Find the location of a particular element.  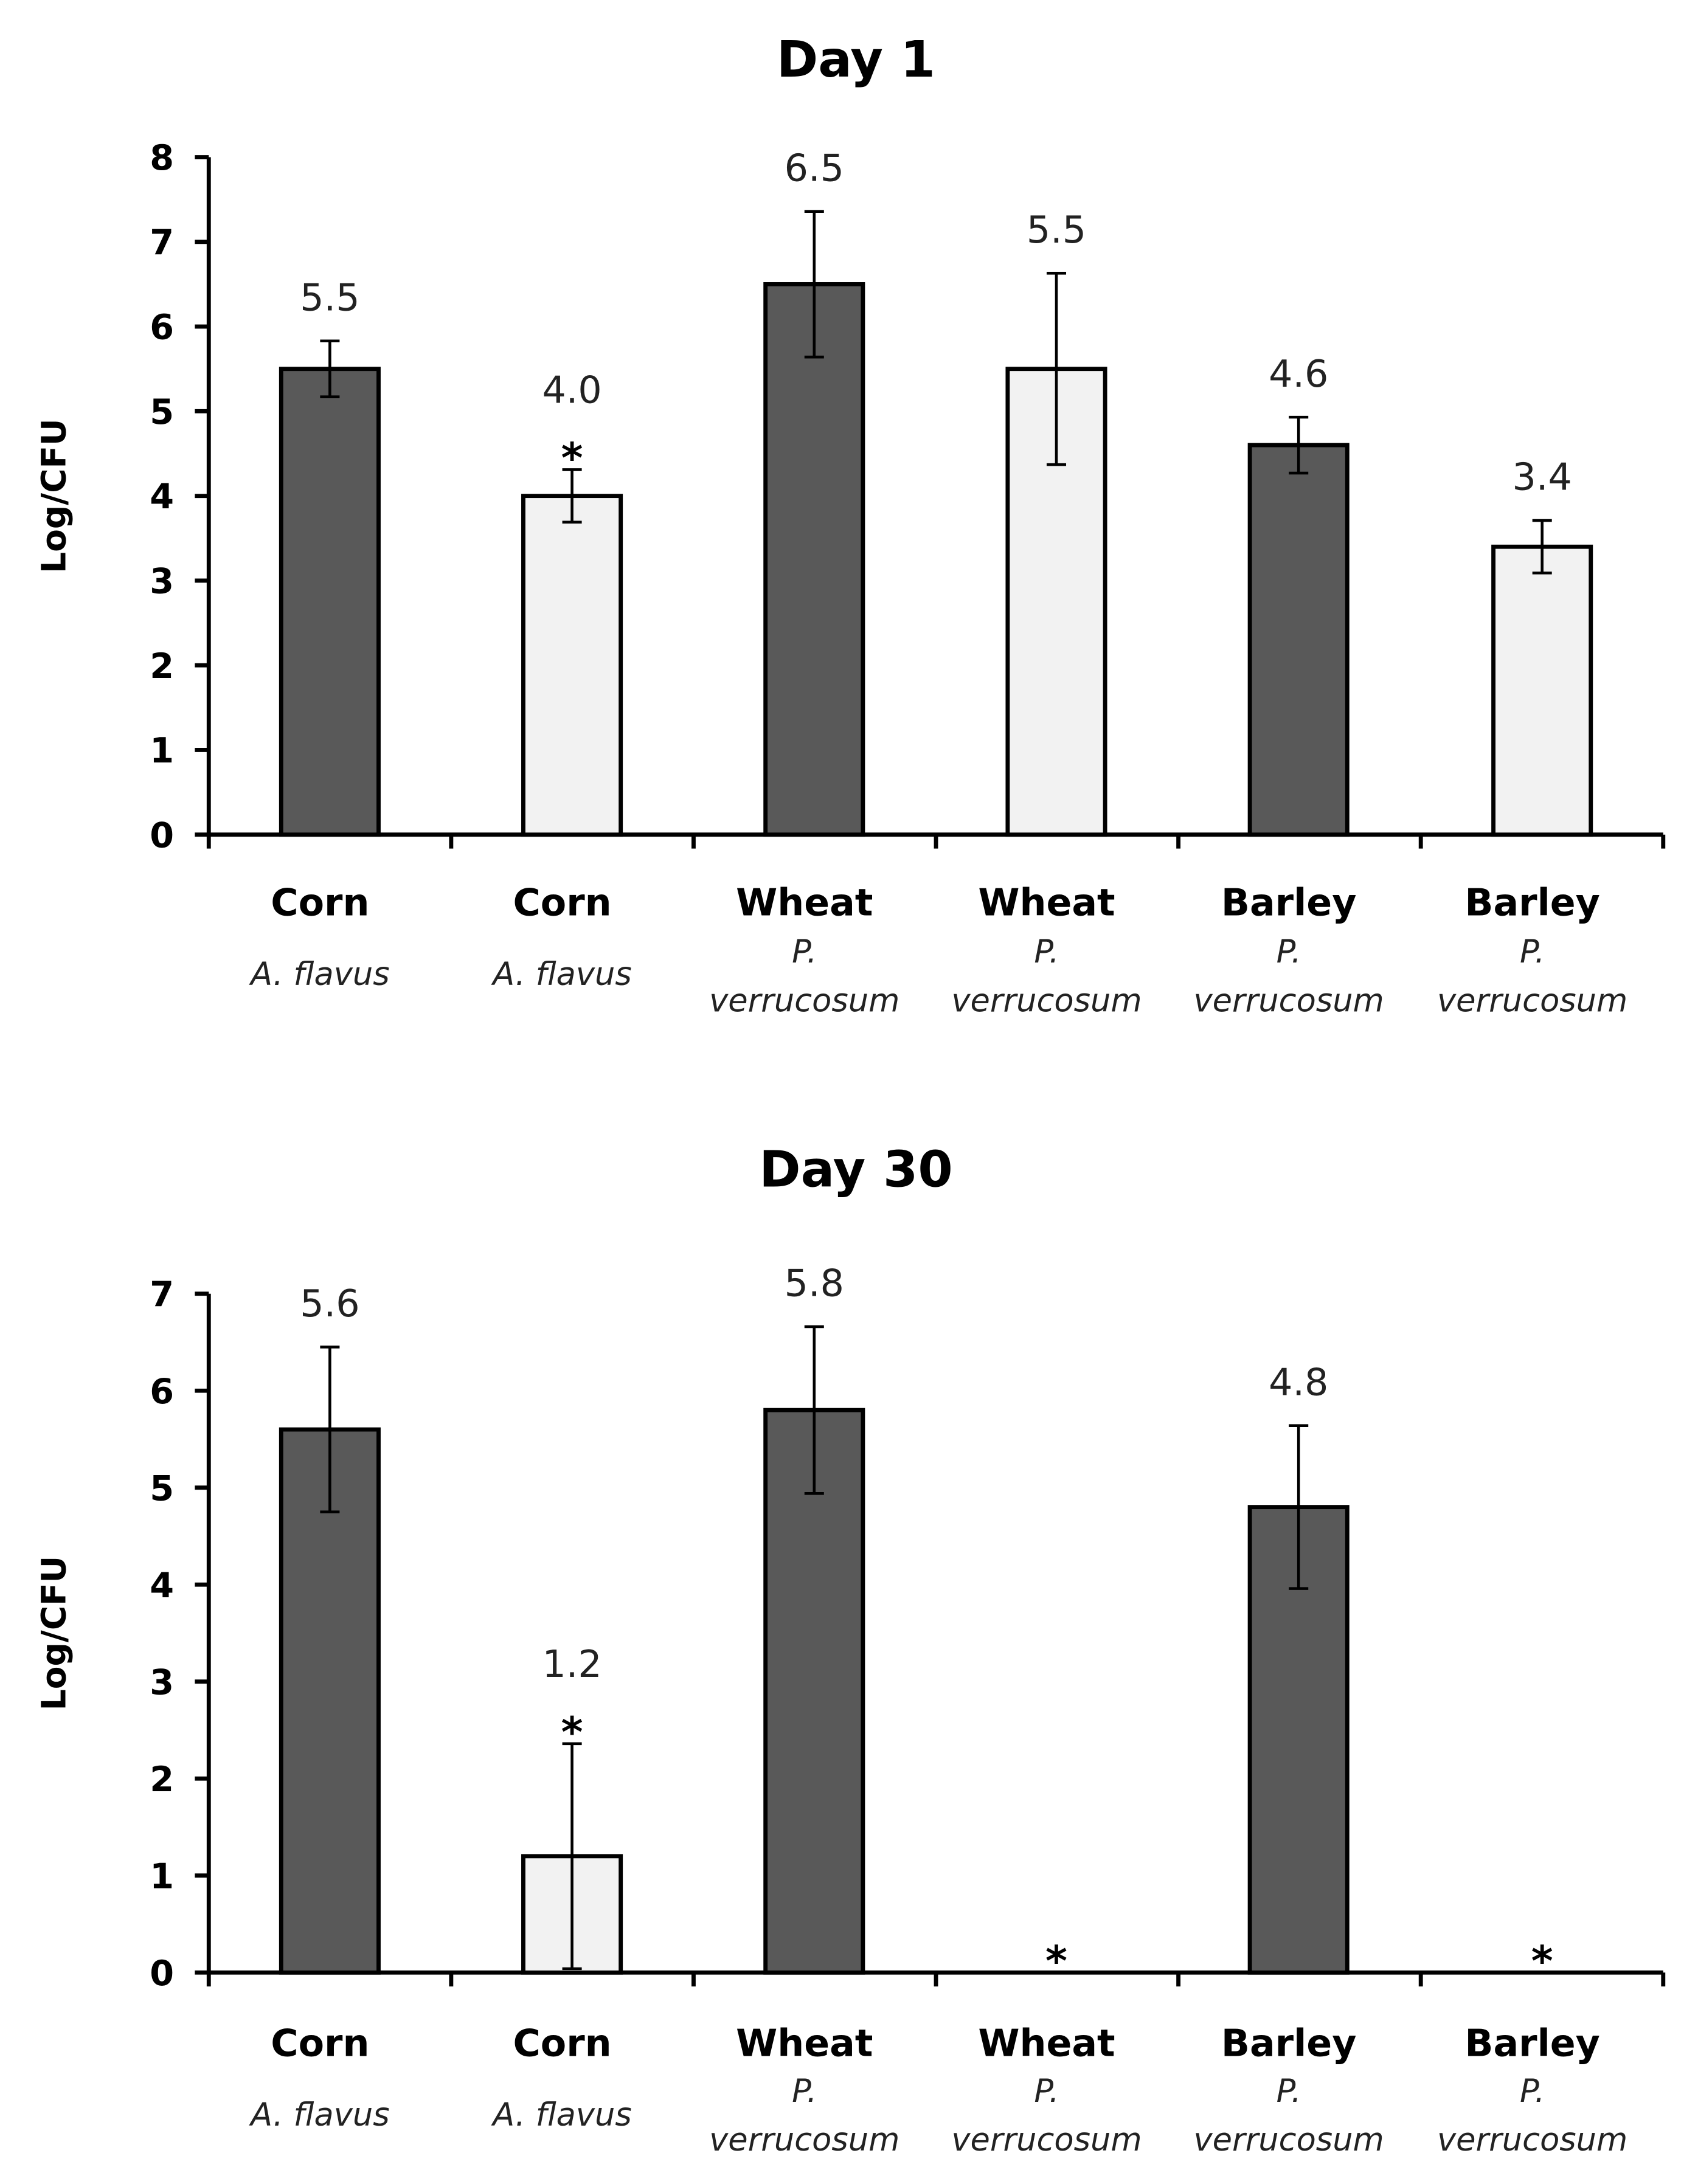

data-label: 6.5 is located at coordinates (814, 168).